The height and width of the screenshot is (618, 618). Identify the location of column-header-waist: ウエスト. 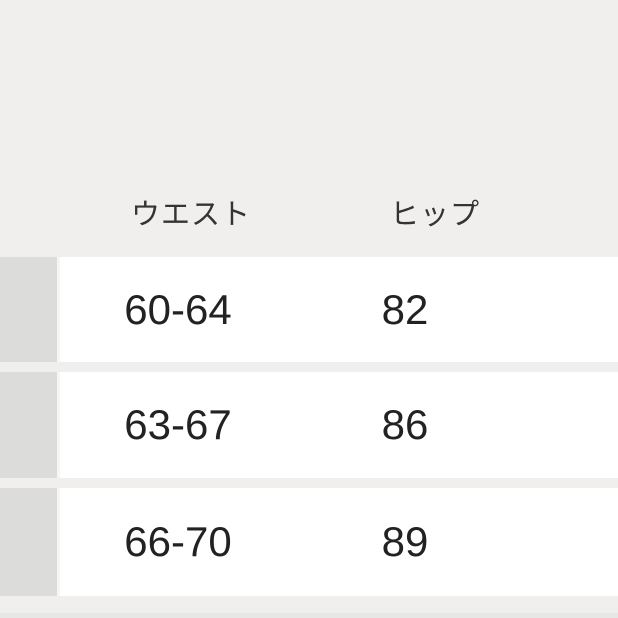
(191, 215).